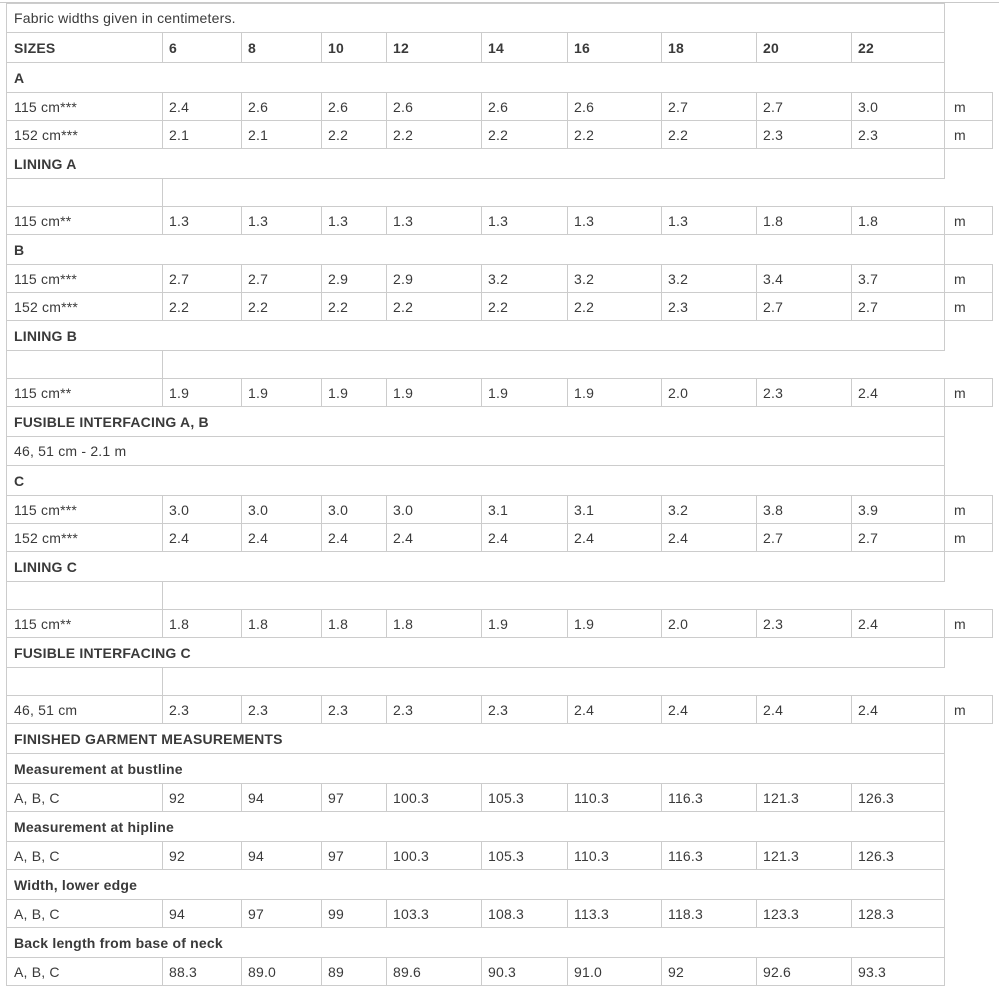 This screenshot has width=999, height=994. I want to click on table-row-section: Back length from base of neck, so click(499, 942).